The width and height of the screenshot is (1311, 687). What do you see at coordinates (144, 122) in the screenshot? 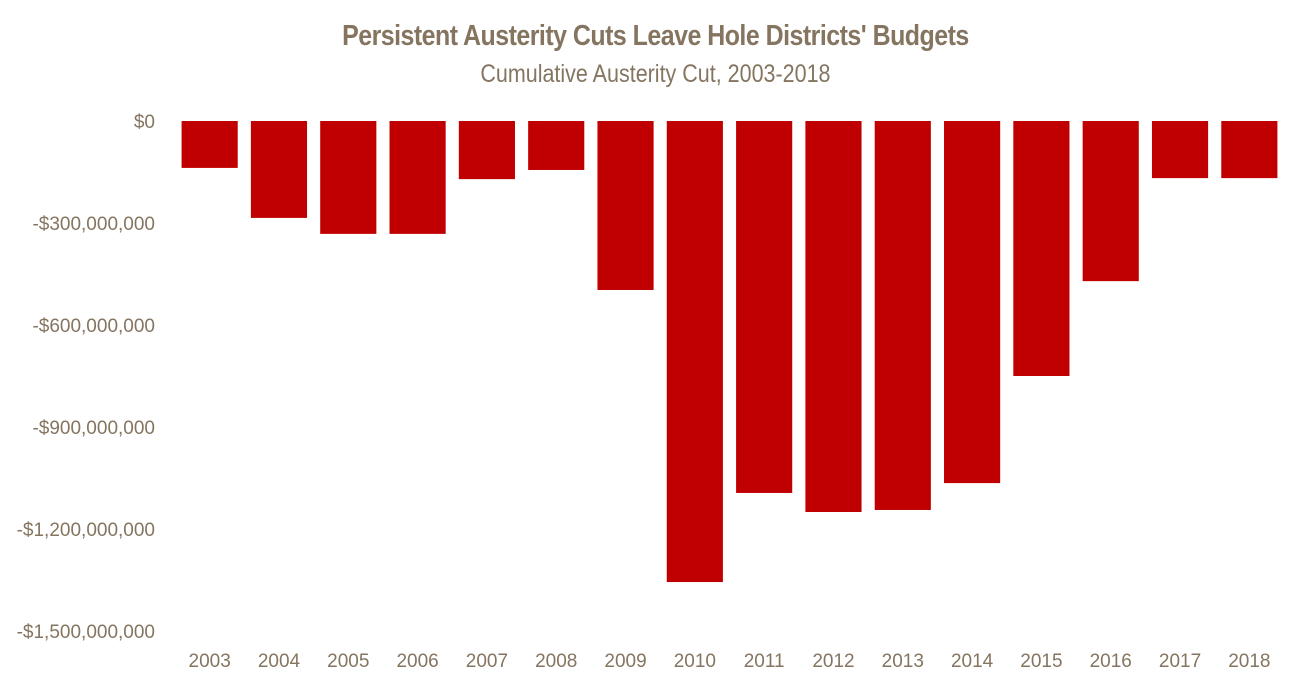
I see `y-tick-label: $0` at bounding box center [144, 122].